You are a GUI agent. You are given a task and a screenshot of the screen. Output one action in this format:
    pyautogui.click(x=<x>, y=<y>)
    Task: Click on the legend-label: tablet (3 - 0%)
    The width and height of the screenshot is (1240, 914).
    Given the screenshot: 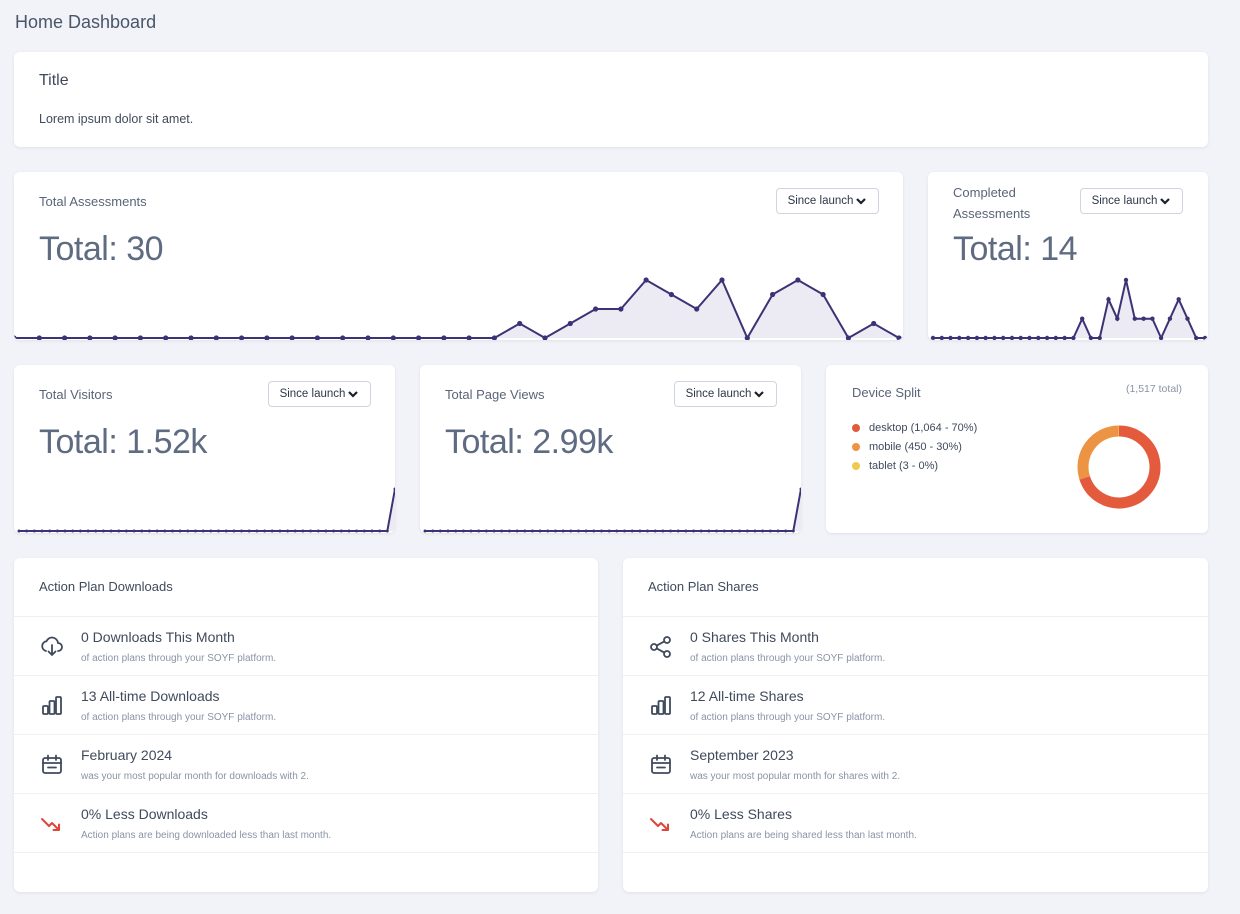 What is the action you would take?
    pyautogui.click(x=904, y=466)
    